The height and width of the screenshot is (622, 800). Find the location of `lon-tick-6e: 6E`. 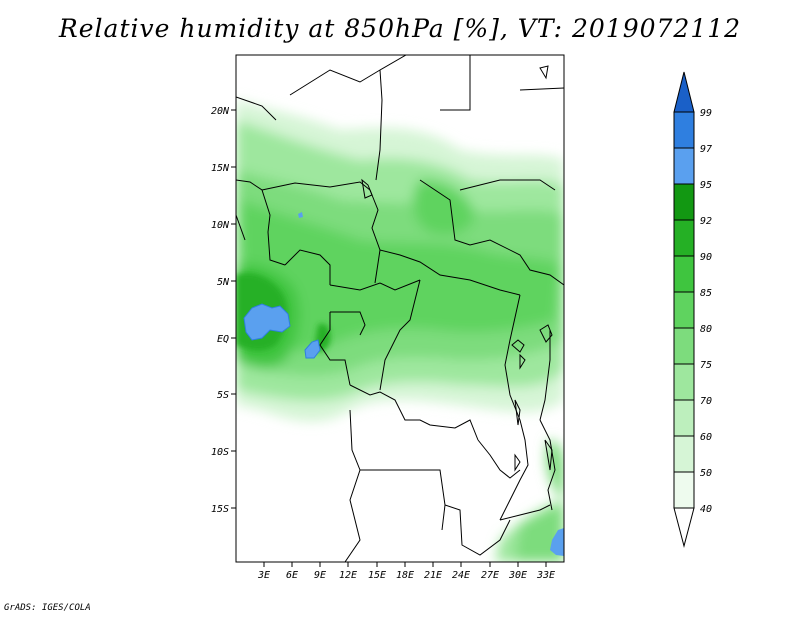

lon-tick-6e: 6E is located at coordinates (292, 575).